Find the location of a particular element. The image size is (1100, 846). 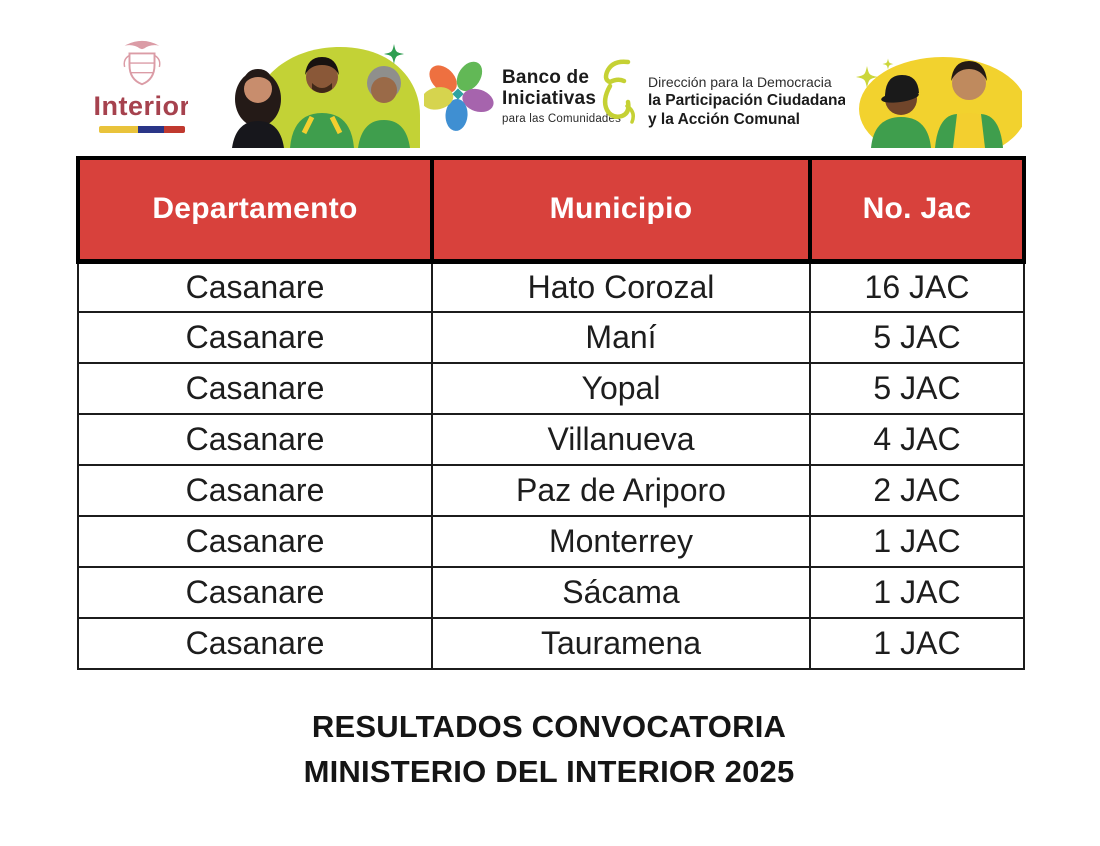

table-row: Casanare Monterrey 1 JAC is located at coordinates (551, 541).